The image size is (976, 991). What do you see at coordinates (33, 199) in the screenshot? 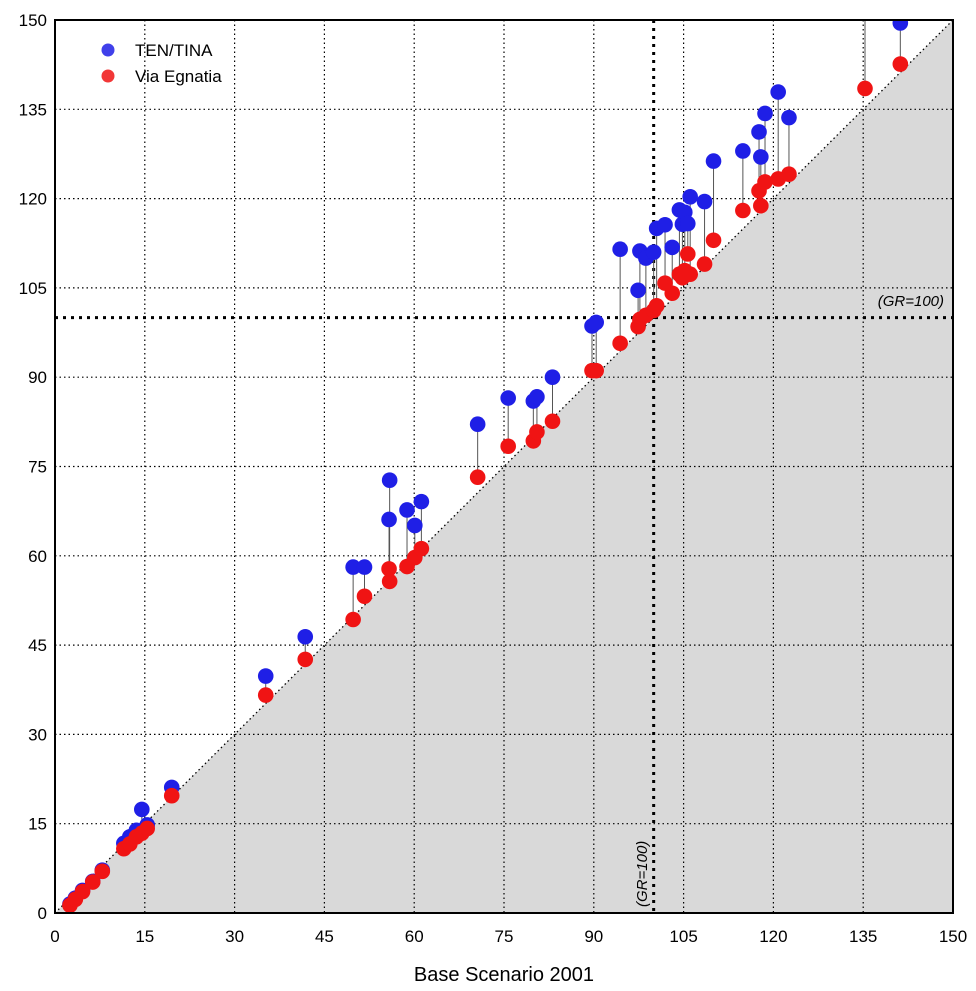
I see `y-tick-label: 120` at bounding box center [33, 199].